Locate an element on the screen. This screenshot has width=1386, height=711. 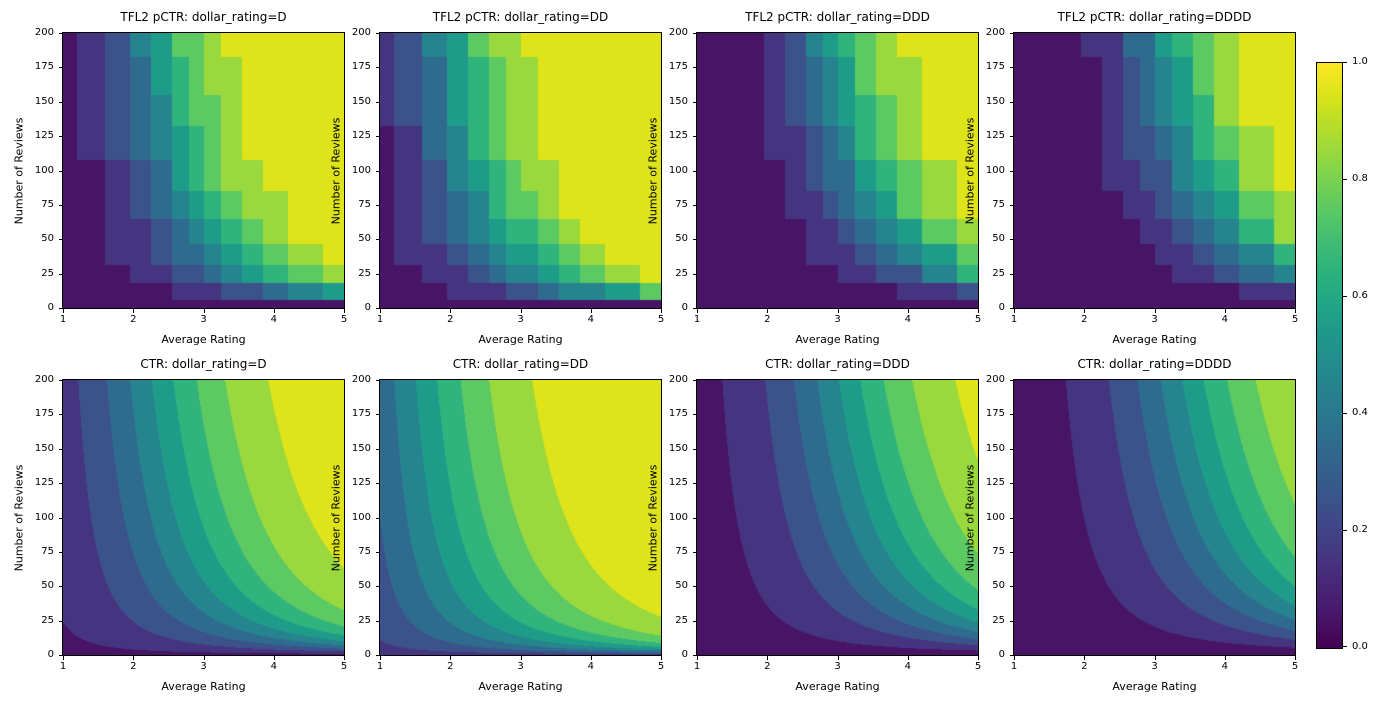
y-tick-label: 100 is located at coordinates (995, 517).